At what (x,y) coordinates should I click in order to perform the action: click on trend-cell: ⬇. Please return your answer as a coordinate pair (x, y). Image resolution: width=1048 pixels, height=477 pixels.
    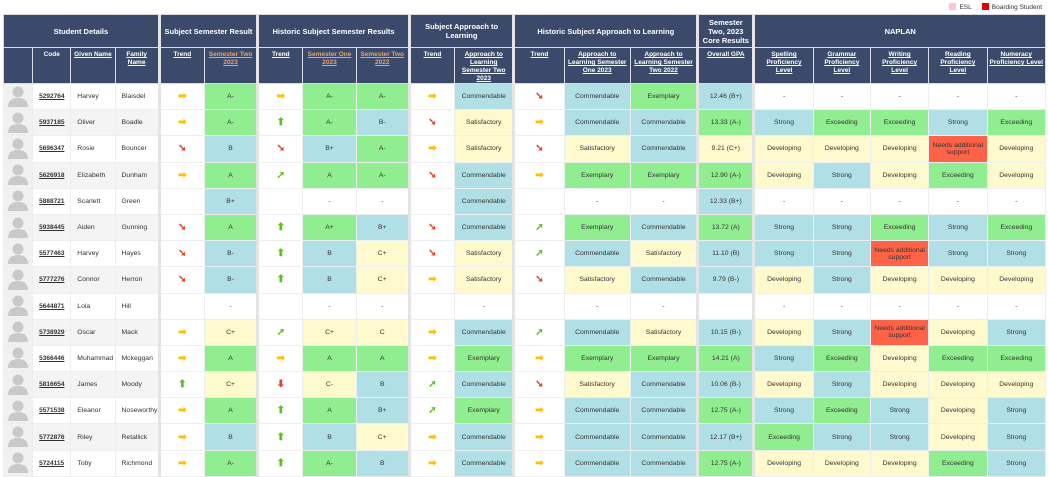
    Looking at the image, I should click on (280, 385).